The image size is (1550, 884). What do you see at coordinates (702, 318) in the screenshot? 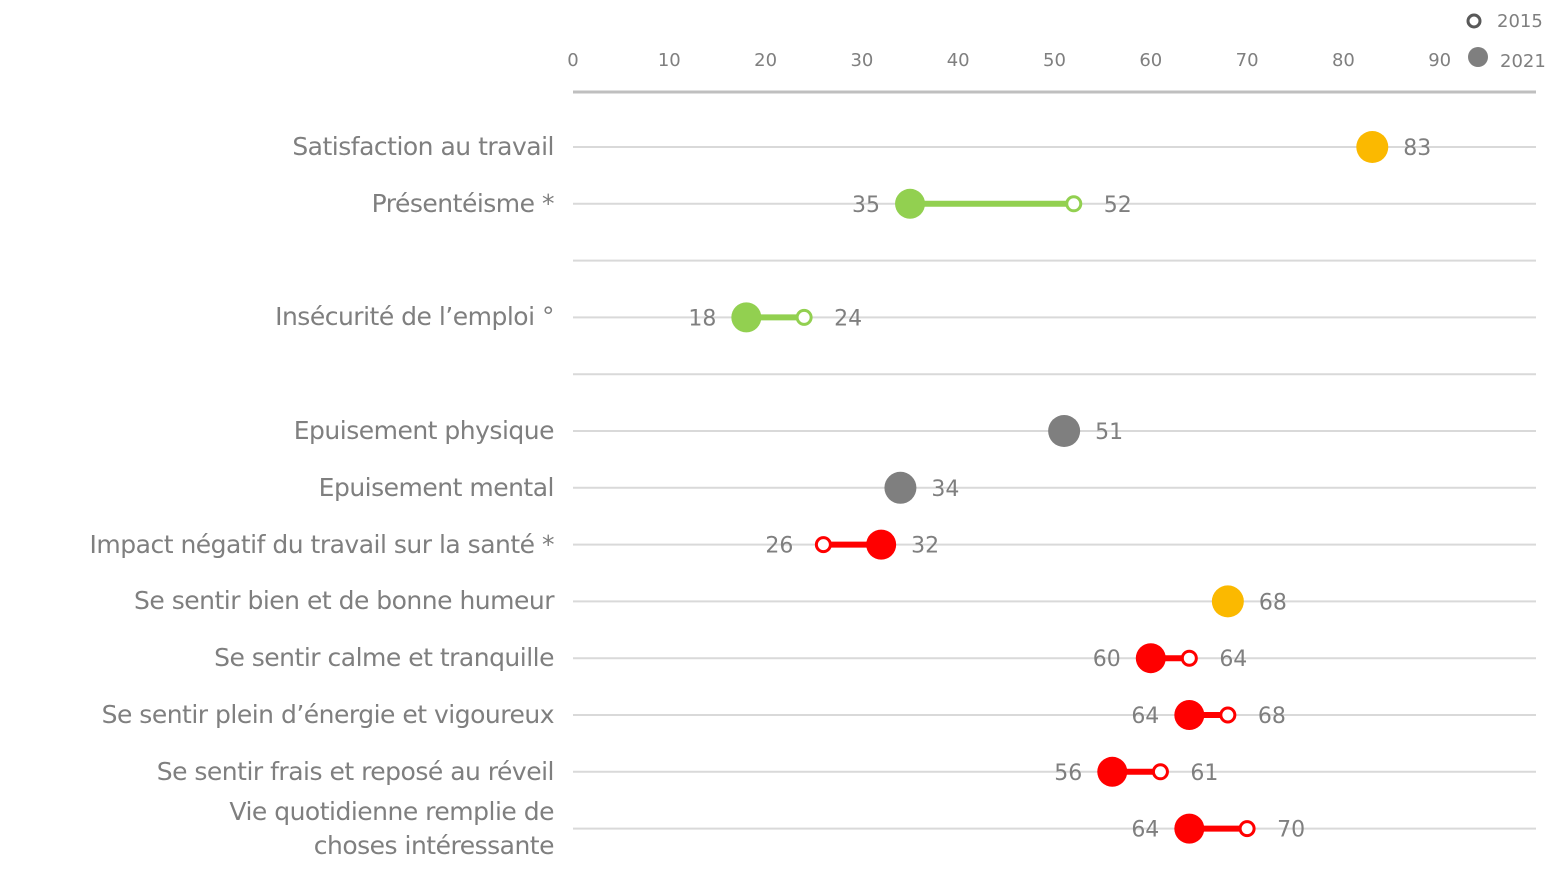
I see `value-label: 18` at bounding box center [702, 318].